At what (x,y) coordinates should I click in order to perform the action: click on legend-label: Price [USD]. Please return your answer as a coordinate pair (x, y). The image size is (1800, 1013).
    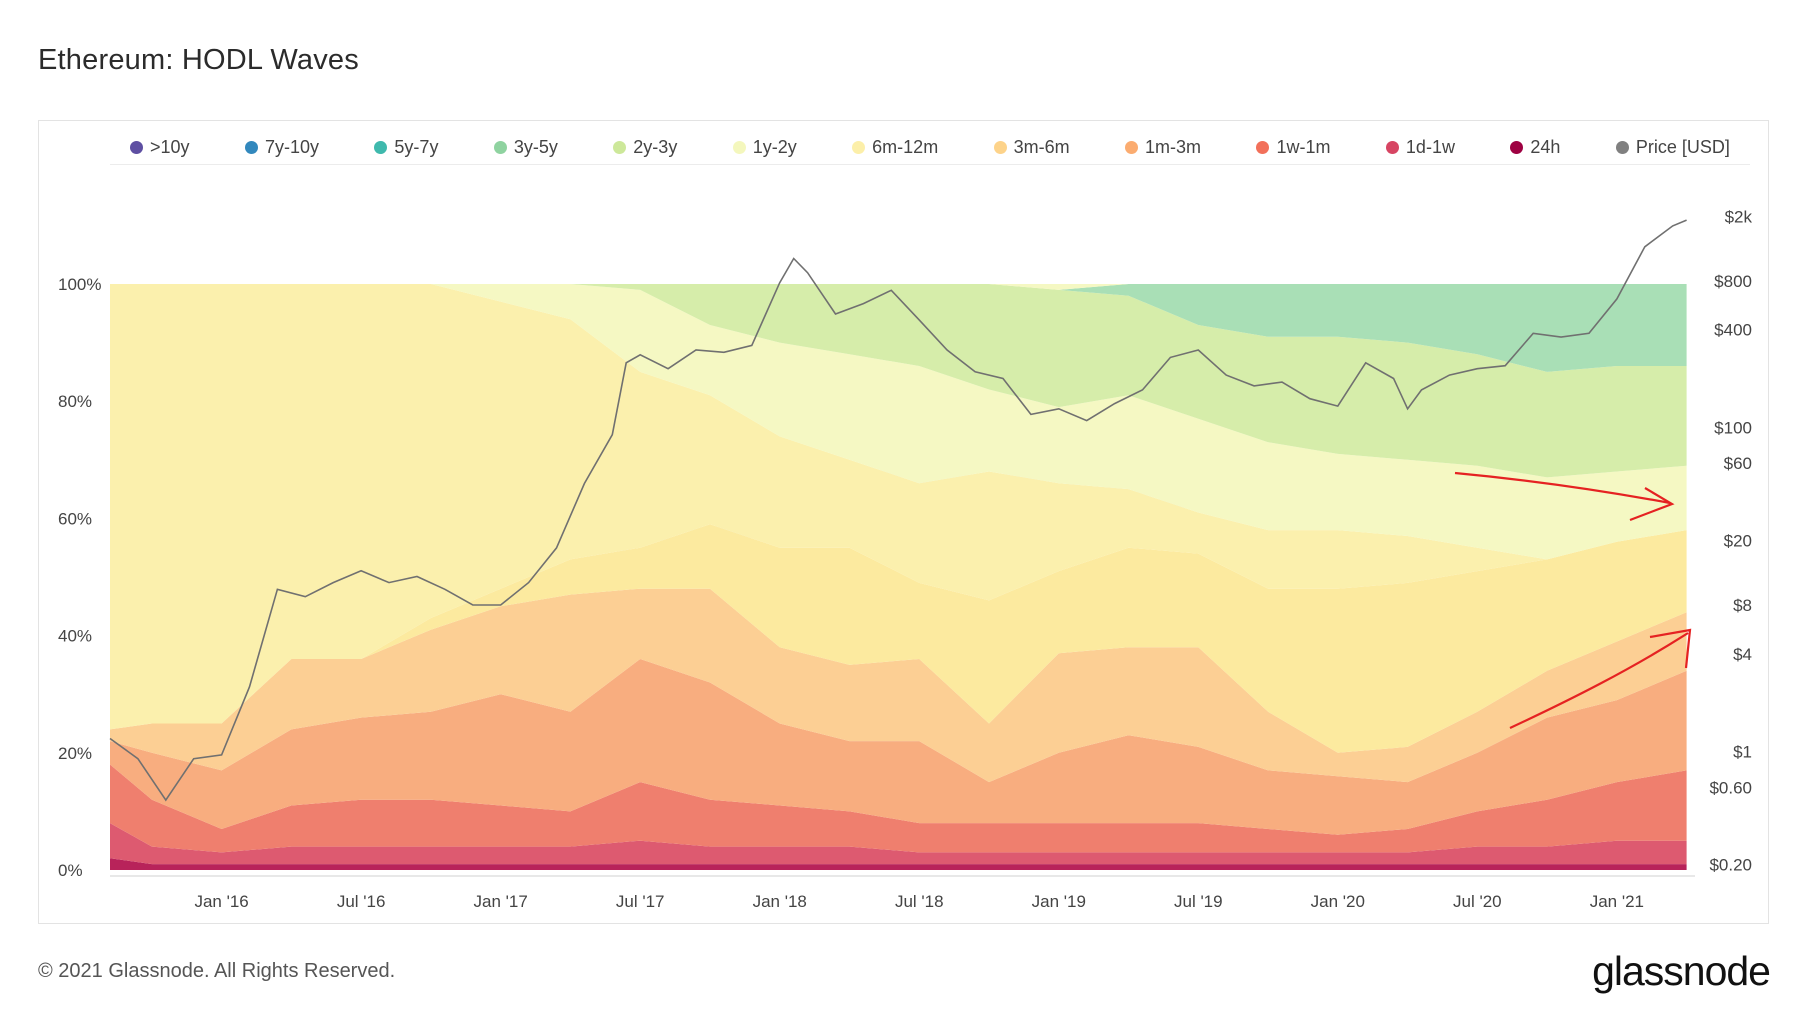
    Looking at the image, I should click on (1682, 147).